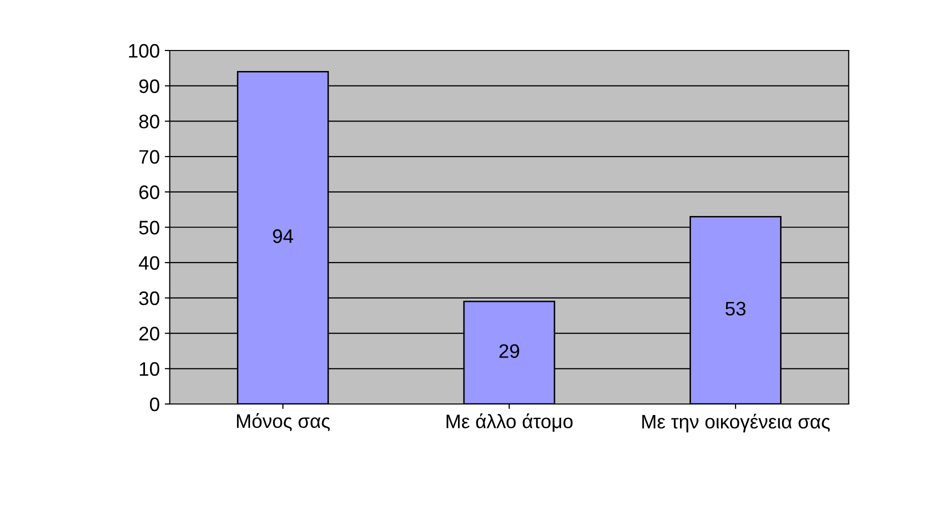 The image size is (943, 505). I want to click on y-tick-label: 100, so click(144, 51).